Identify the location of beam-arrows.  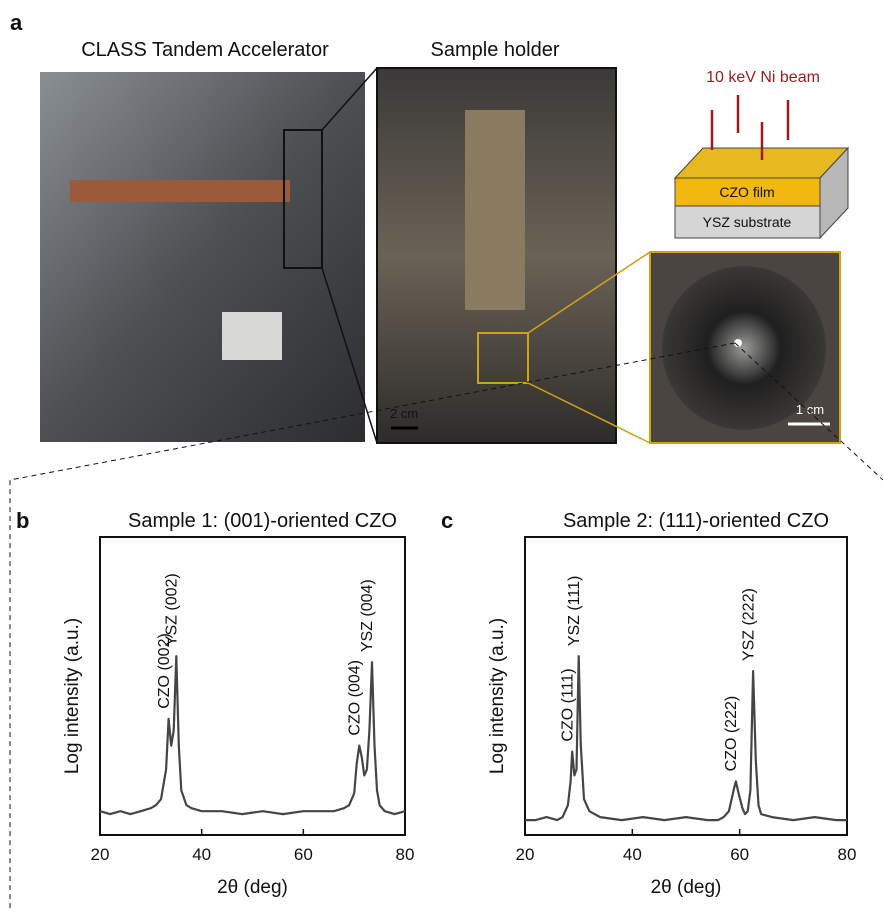
(750, 127).